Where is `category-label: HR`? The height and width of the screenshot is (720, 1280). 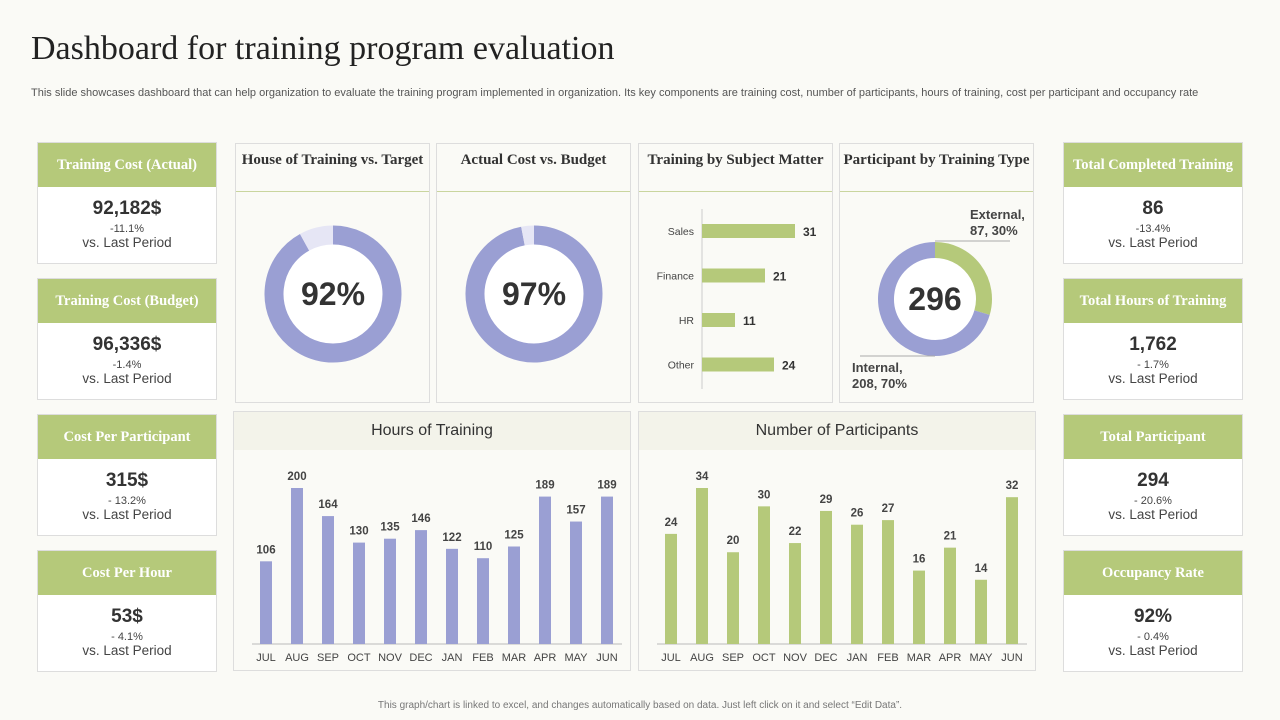 category-label: HR is located at coordinates (687, 321).